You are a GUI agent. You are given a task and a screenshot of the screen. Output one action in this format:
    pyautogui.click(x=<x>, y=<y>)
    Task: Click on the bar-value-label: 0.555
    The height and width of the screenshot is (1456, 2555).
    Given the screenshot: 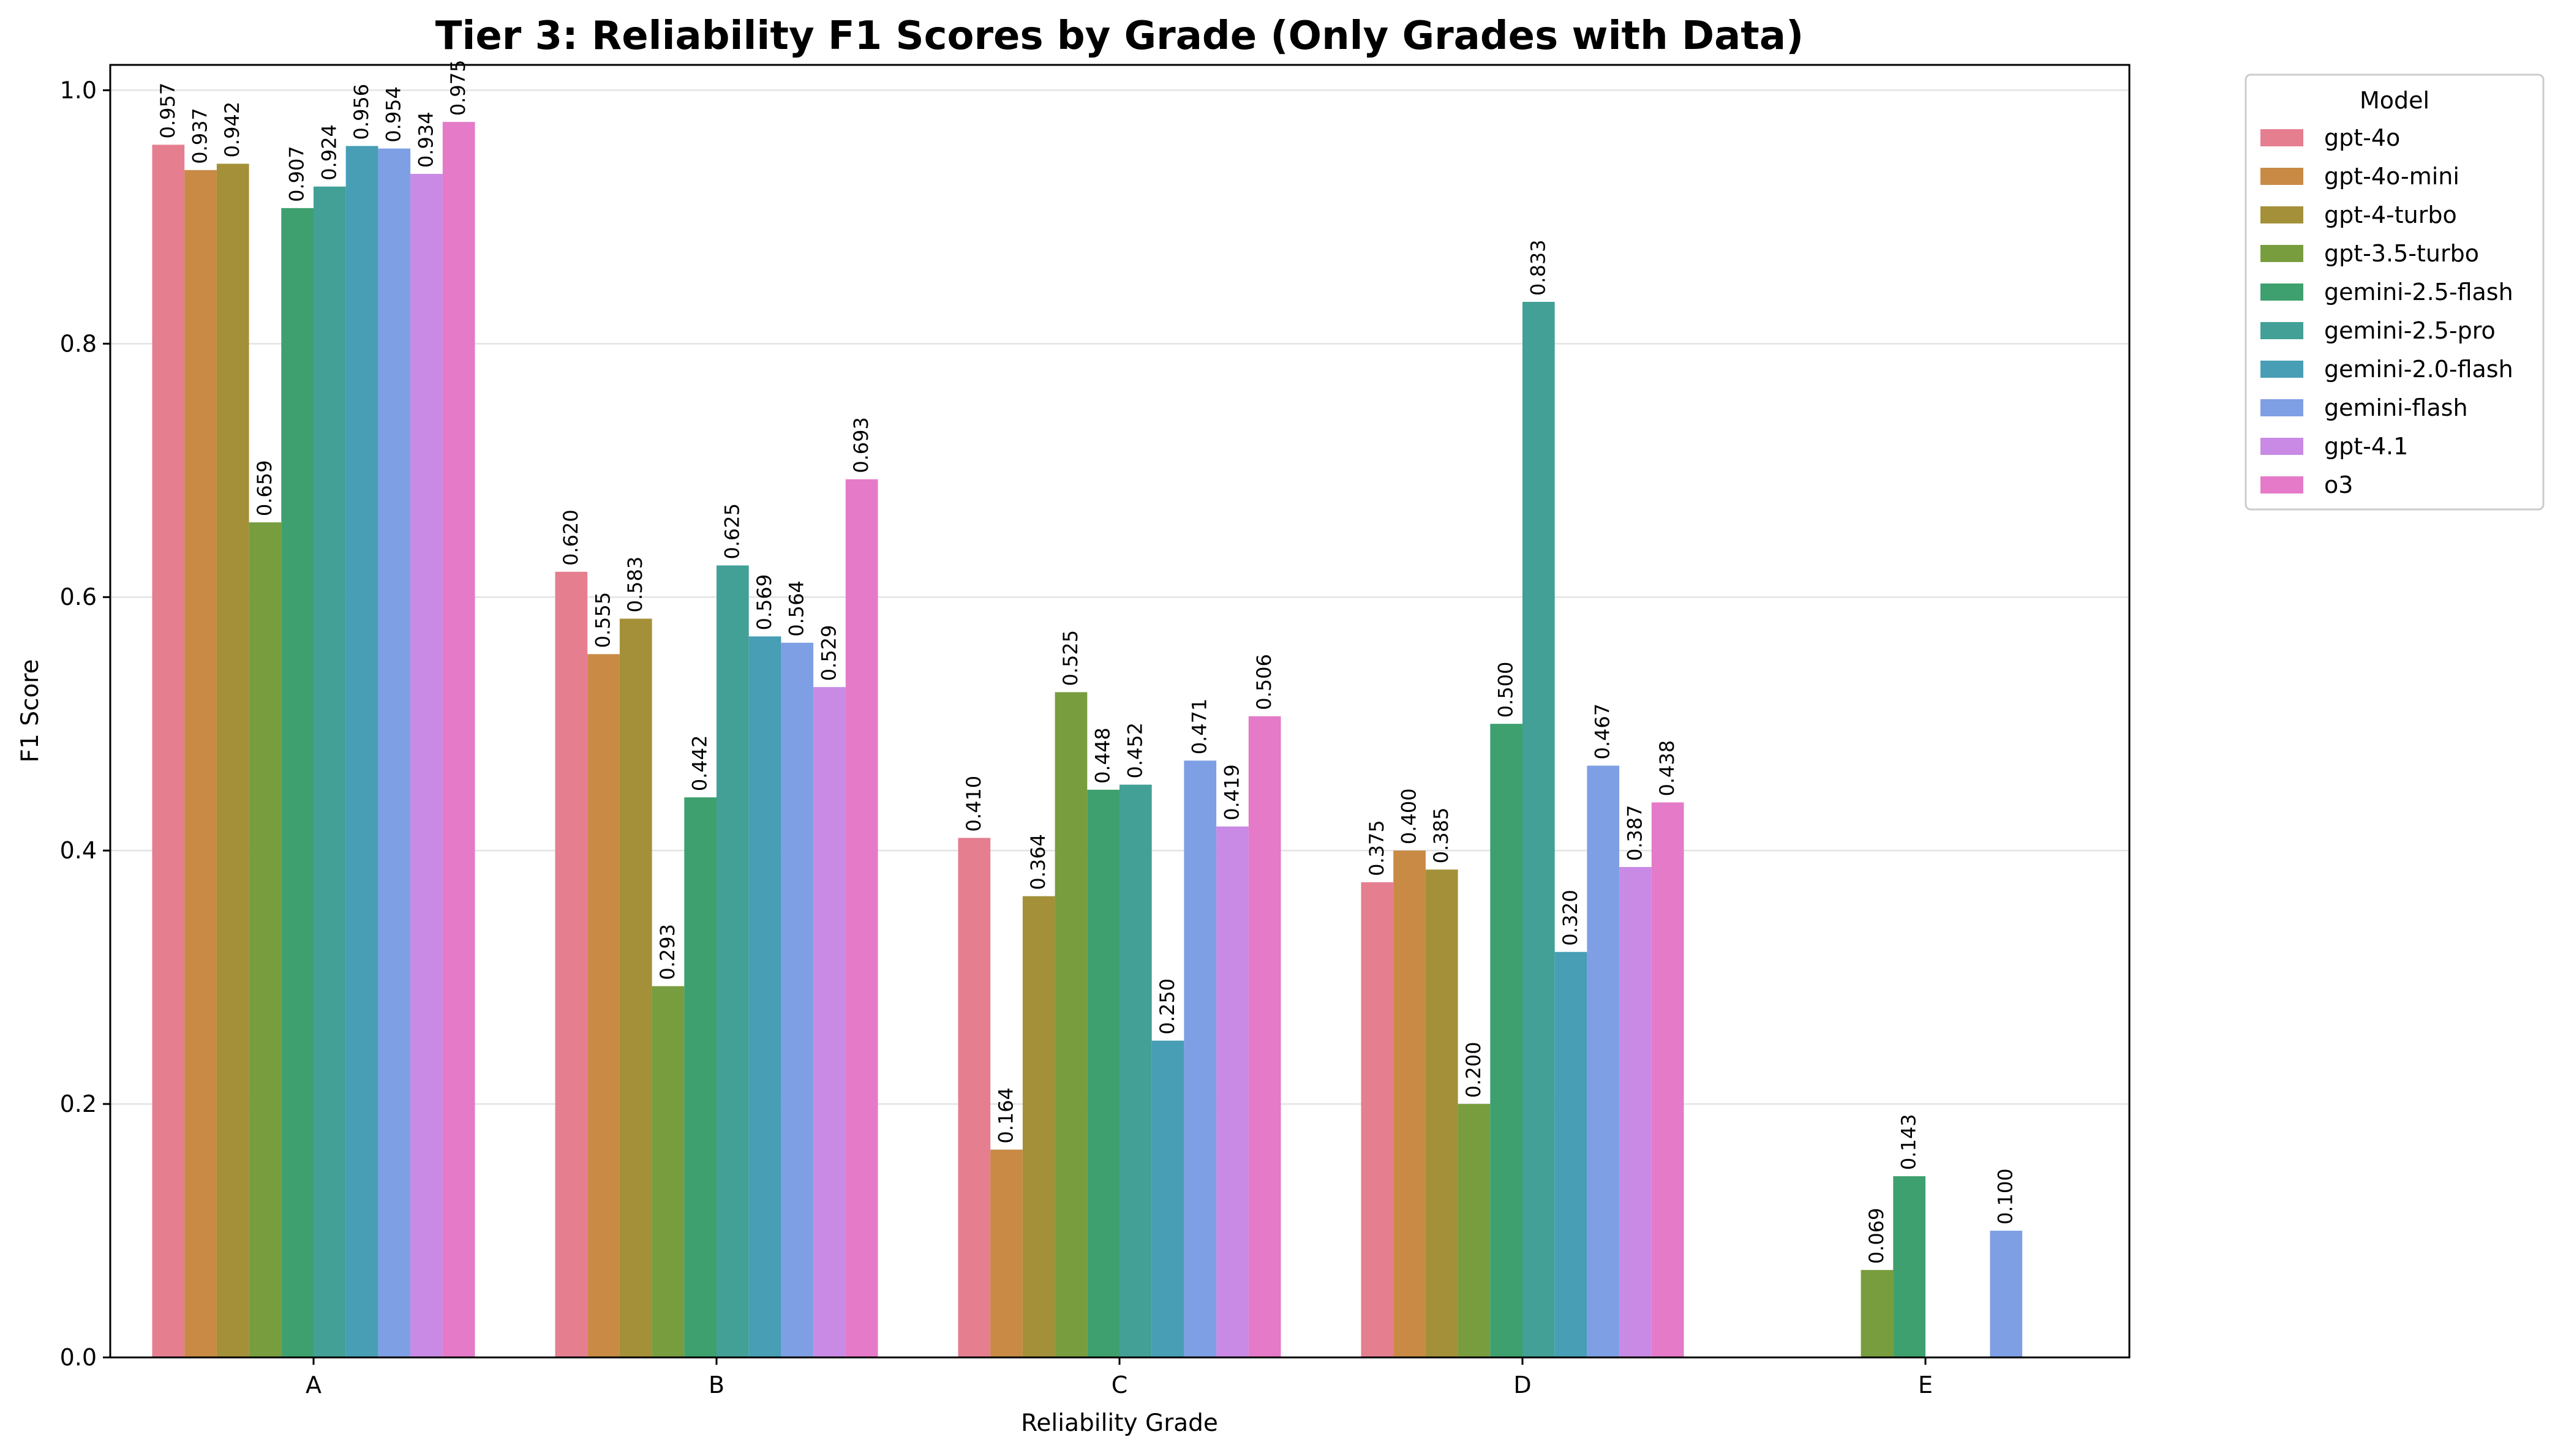 What is the action you would take?
    pyautogui.click(x=603, y=620)
    